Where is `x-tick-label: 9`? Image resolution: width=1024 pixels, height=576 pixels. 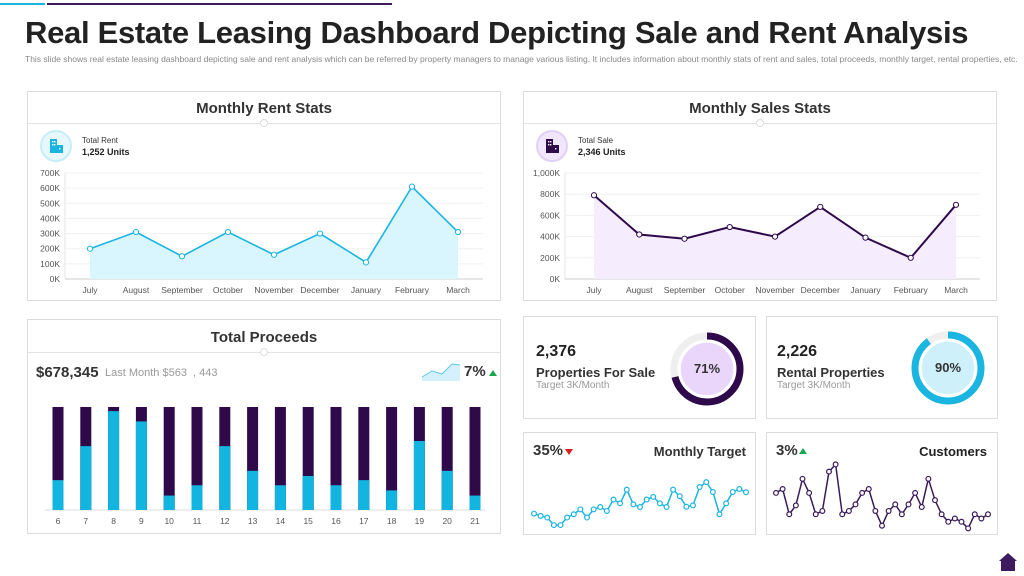
x-tick-label: 9 is located at coordinates (141, 521).